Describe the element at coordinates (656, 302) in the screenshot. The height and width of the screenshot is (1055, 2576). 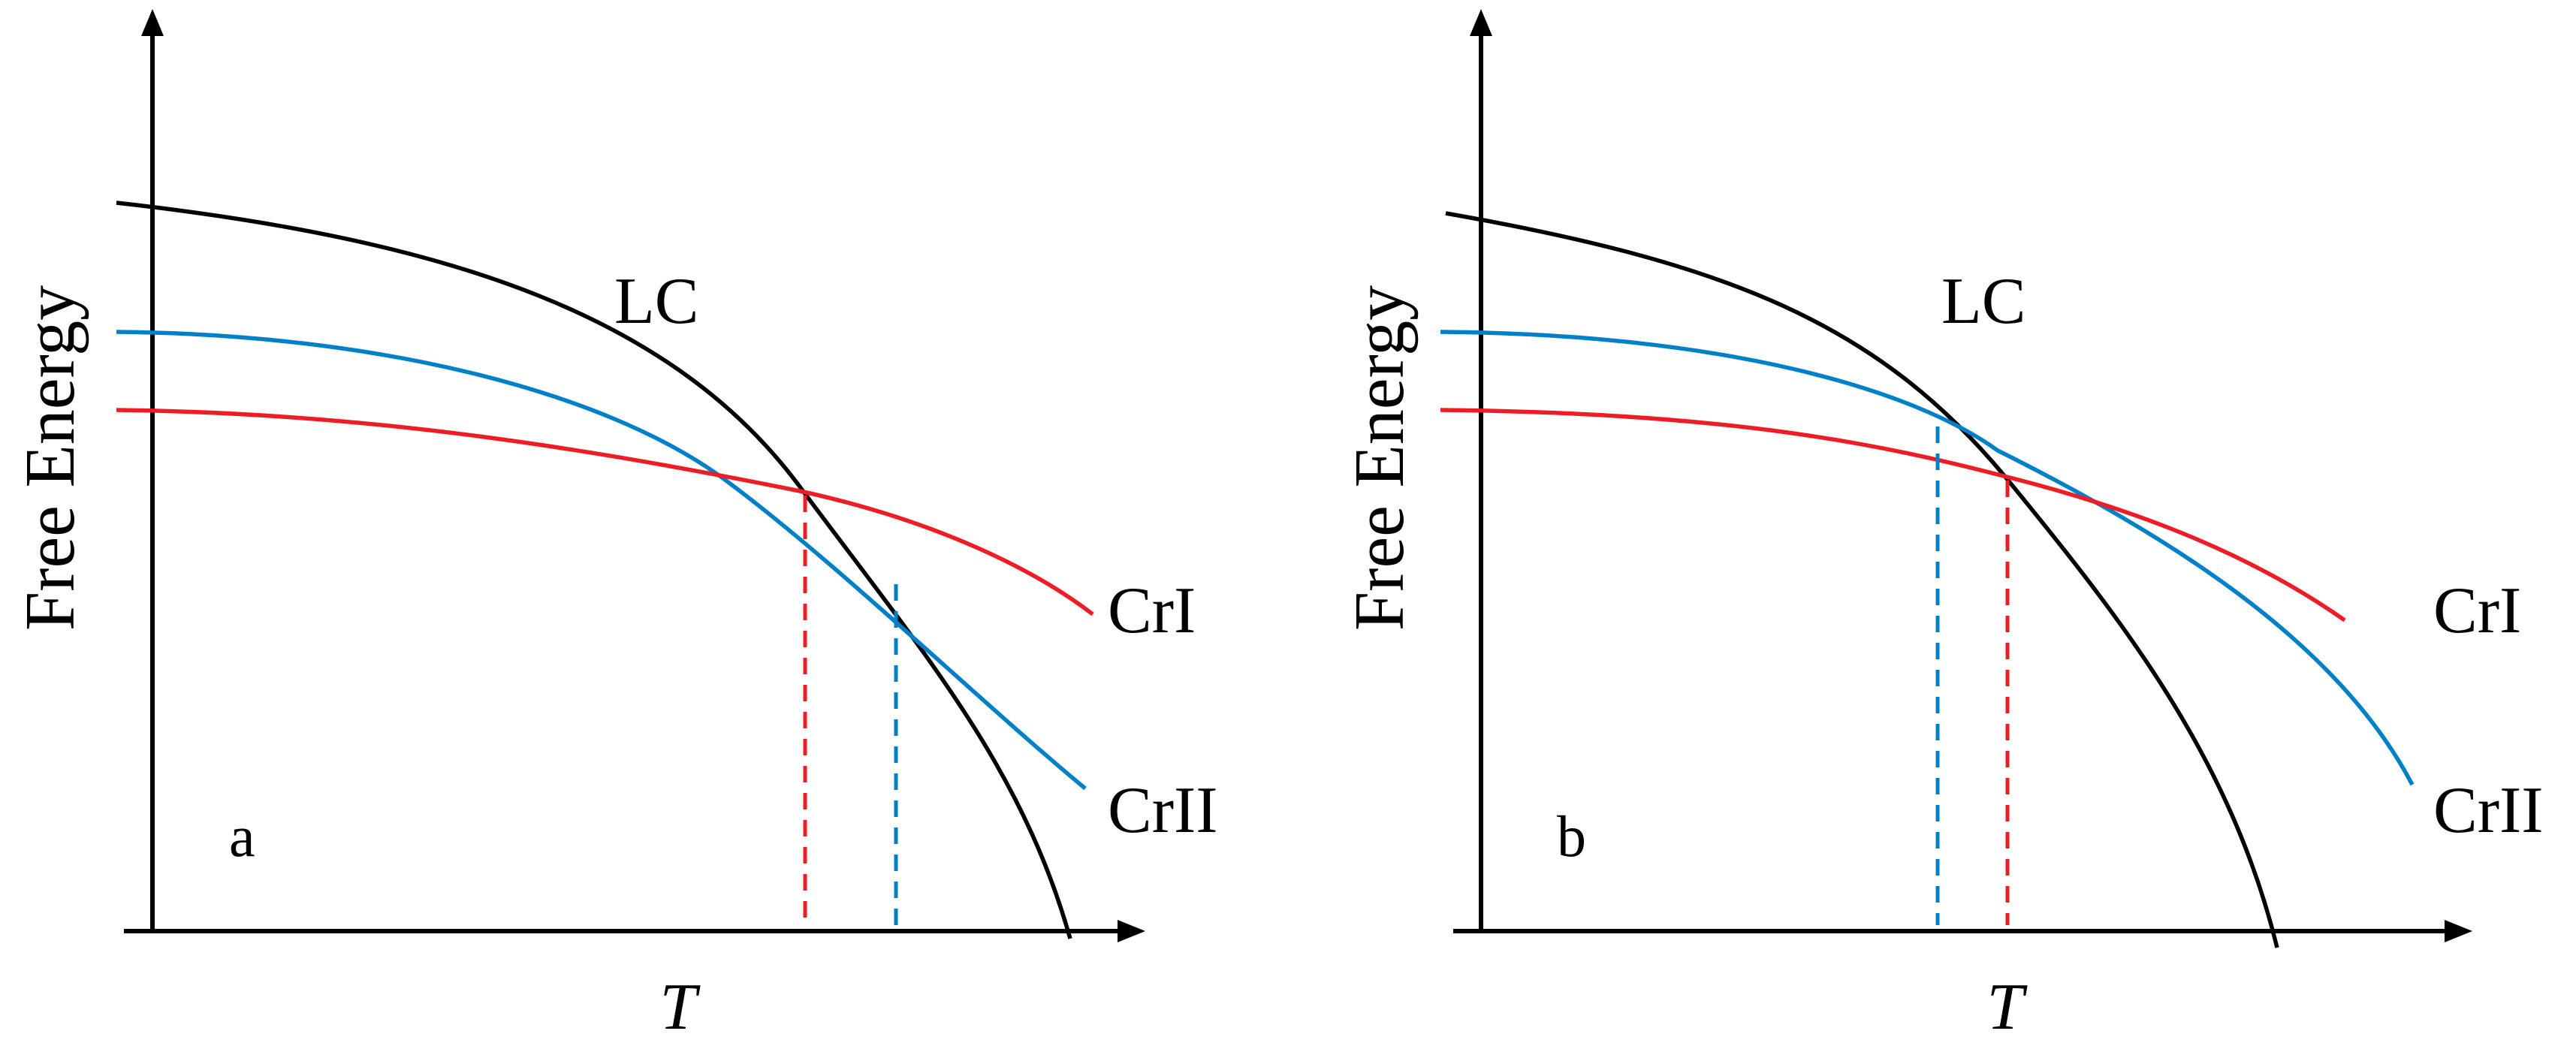
I see `panel-a-lc-label: LC` at that location.